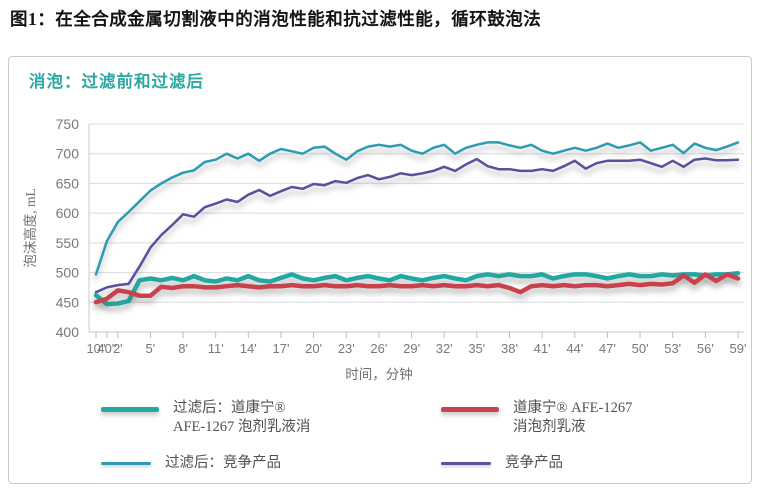 Image resolution: width=760 pixels, height=490 pixels. I want to click on x-tick-label: 38', so click(509, 348).